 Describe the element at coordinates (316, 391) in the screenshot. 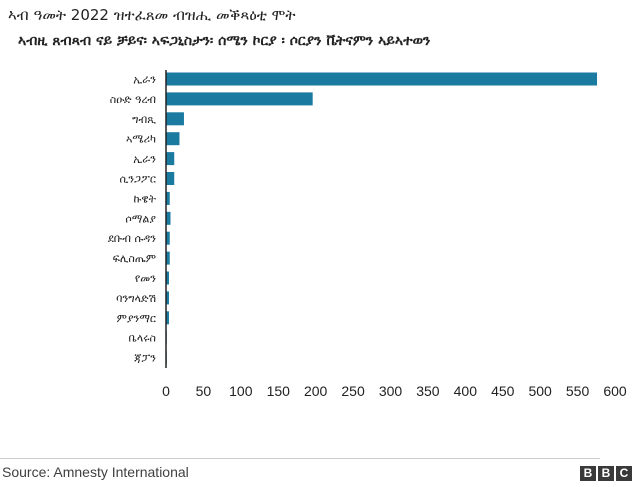

I see `x-tick-label: 200` at that location.